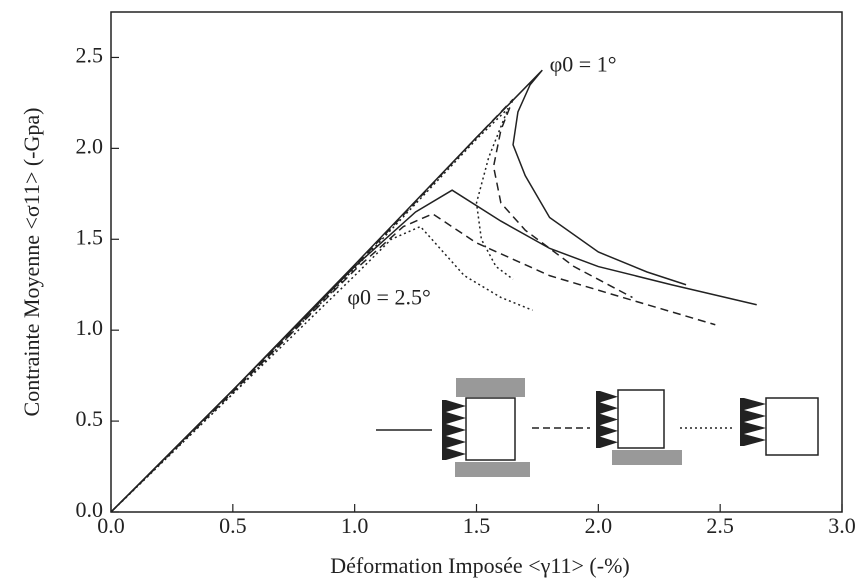 The image size is (864, 586). What do you see at coordinates (842, 525) in the screenshot?
I see `x-tick-label: 3.0` at bounding box center [842, 525].